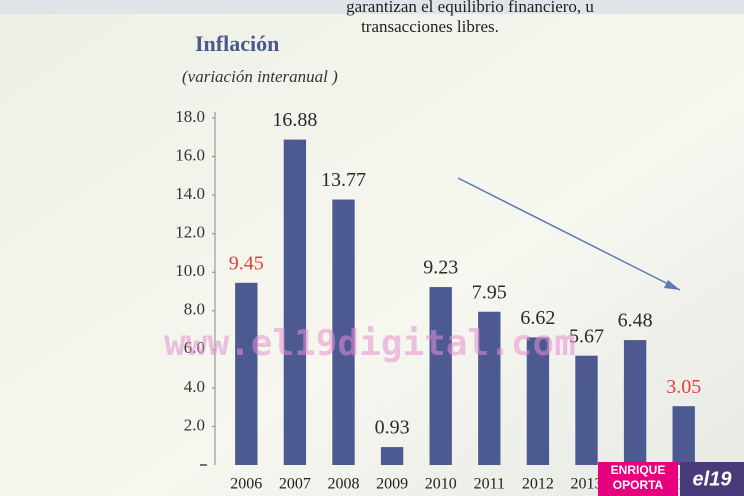 This screenshot has height=496, width=744. Describe the element at coordinates (470, 8) in the screenshot. I see `header-text: garantizan el equilibrio financiero, u` at that location.